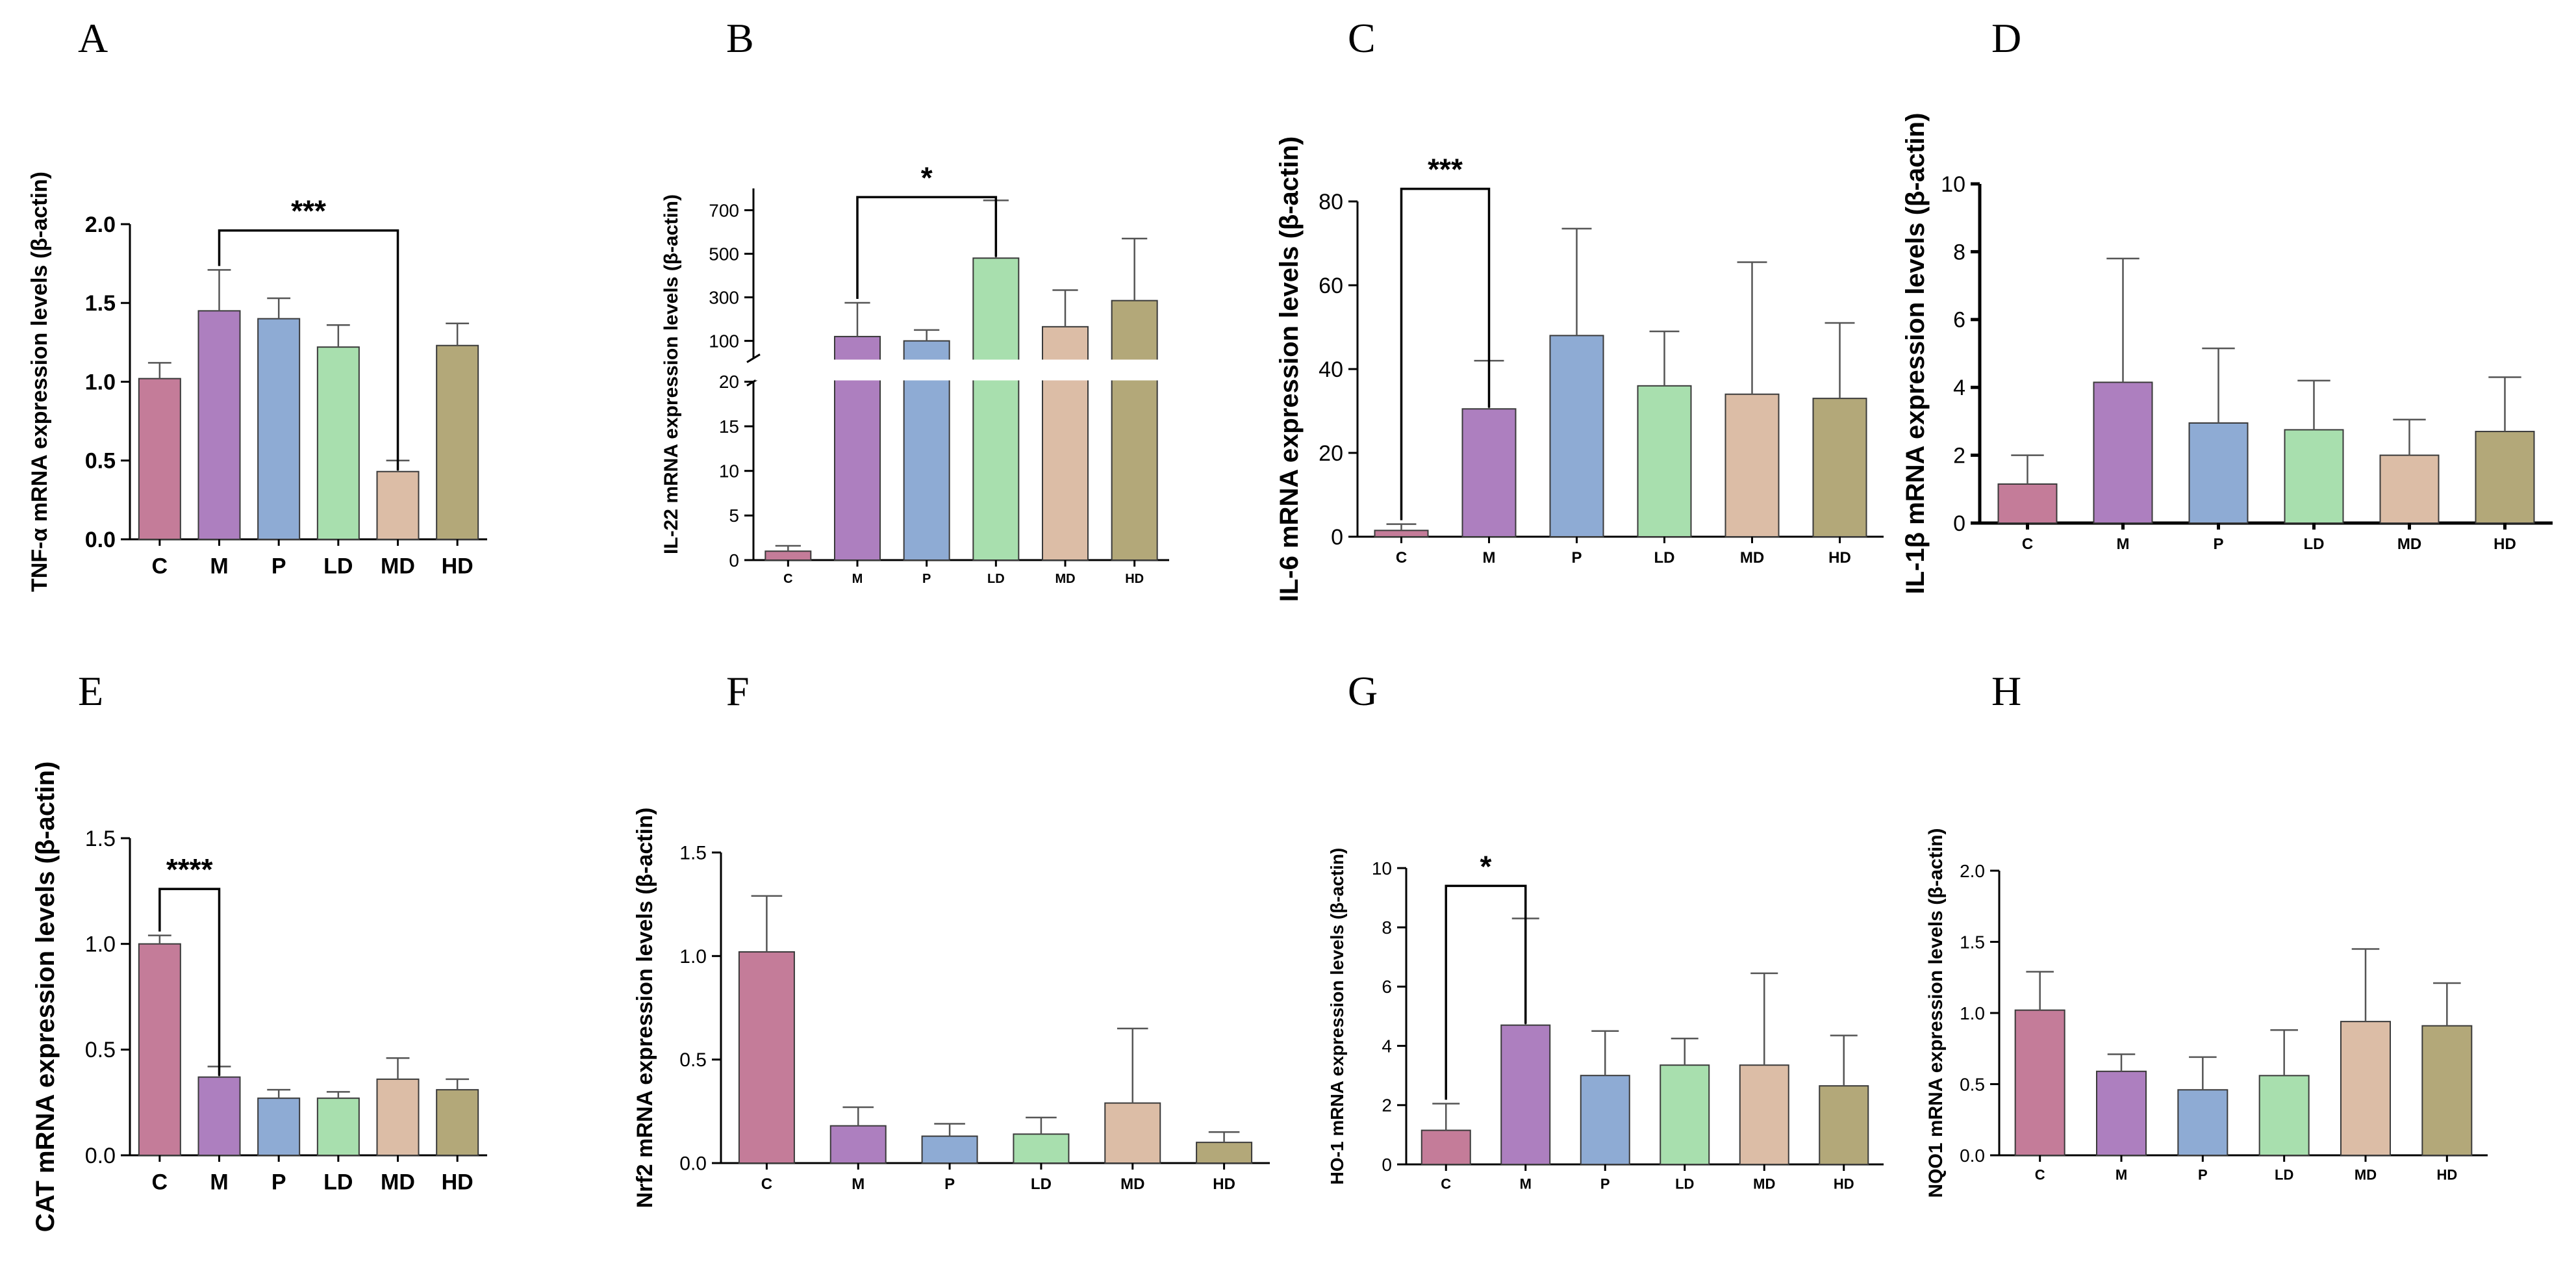 This screenshot has width=2576, height=1269. I want to click on significance-label: ***, so click(308, 211).